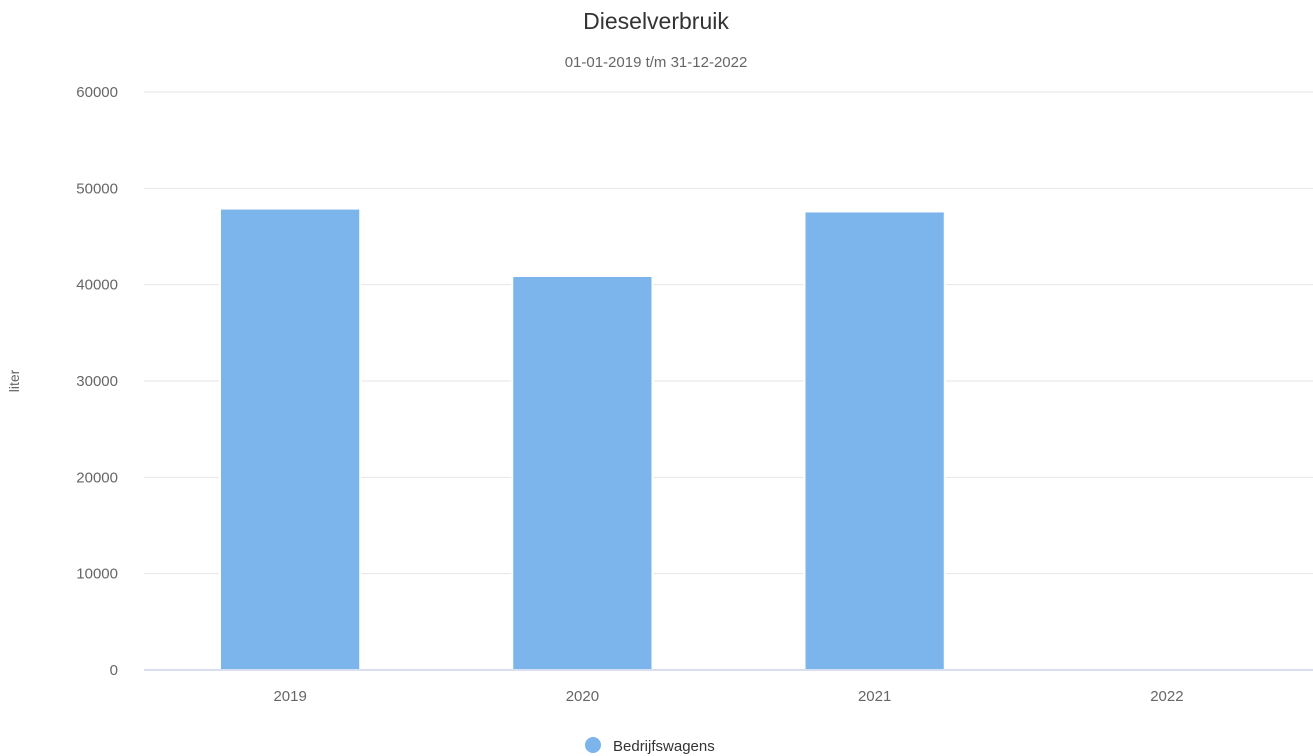 Image resolution: width=1313 pixels, height=756 pixels. I want to click on x-tick-label: 2022, so click(1166, 696).